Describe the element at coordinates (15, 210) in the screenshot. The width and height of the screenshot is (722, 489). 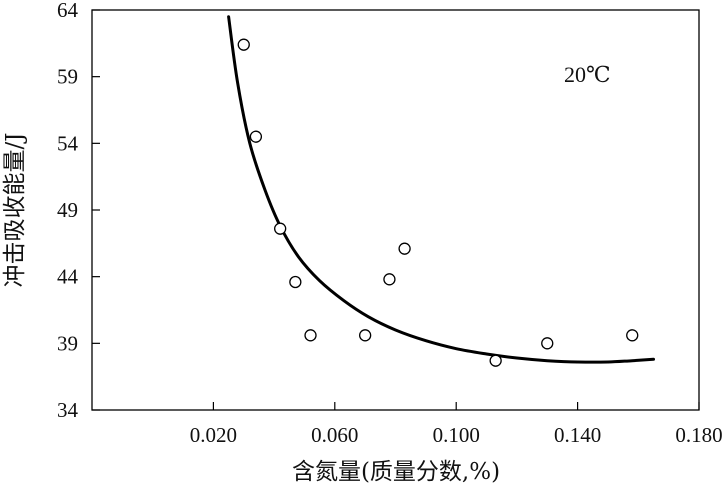
I see `y-axis-title: 冲击吸收能量/J` at that location.